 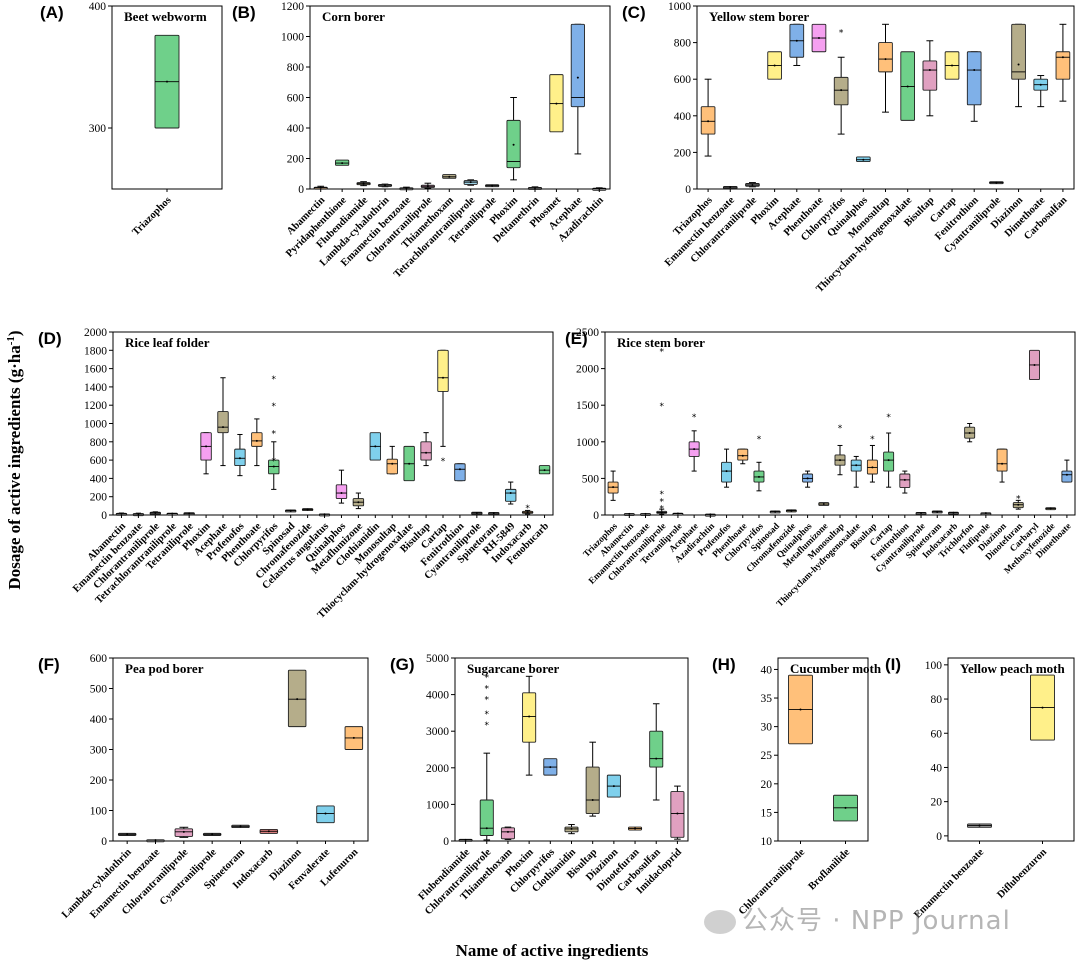 What do you see at coordinates (661, 342) in the screenshot?
I see `panel-title: Rice stem borer` at bounding box center [661, 342].